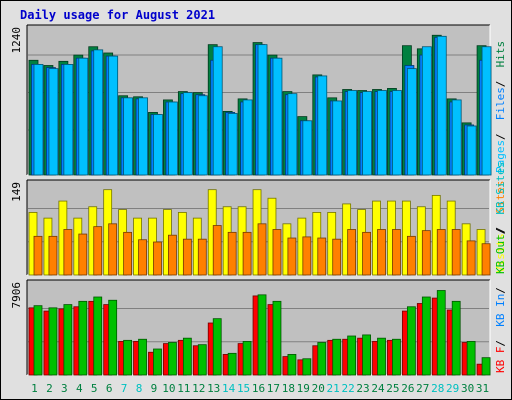  What do you see at coordinates (500, 360) in the screenshot?
I see `legend-kb-f: KB F` at bounding box center [500, 360].